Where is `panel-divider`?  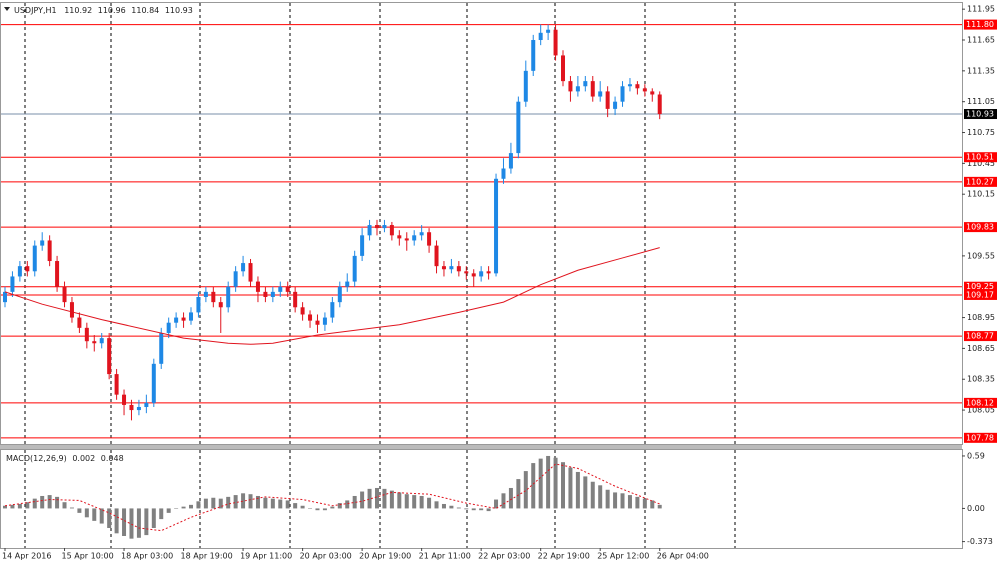 panel-divider is located at coordinates (481, 447).